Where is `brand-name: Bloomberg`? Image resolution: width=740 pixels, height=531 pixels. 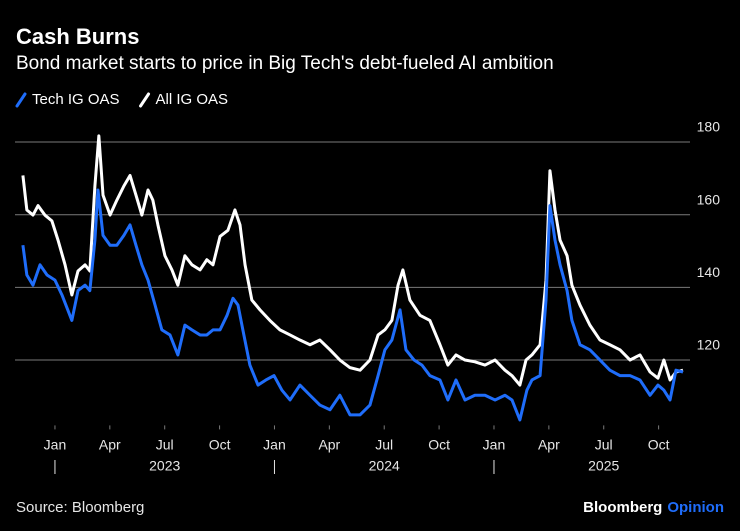 brand-name: Bloomberg is located at coordinates (622, 507).